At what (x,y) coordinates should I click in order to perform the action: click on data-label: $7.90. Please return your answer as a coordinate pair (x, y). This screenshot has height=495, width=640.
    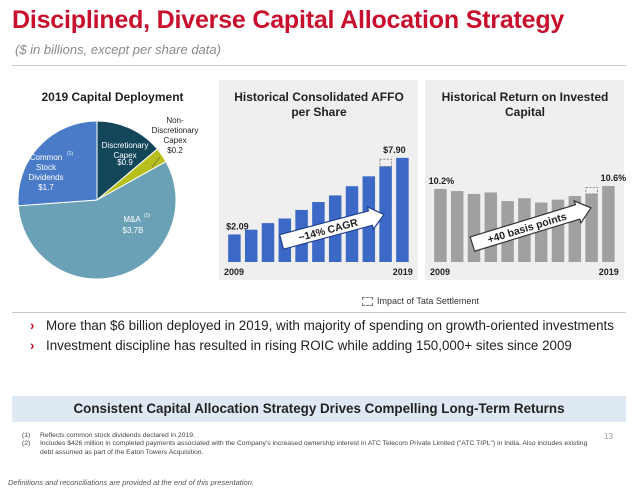
    Looking at the image, I should click on (394, 150).